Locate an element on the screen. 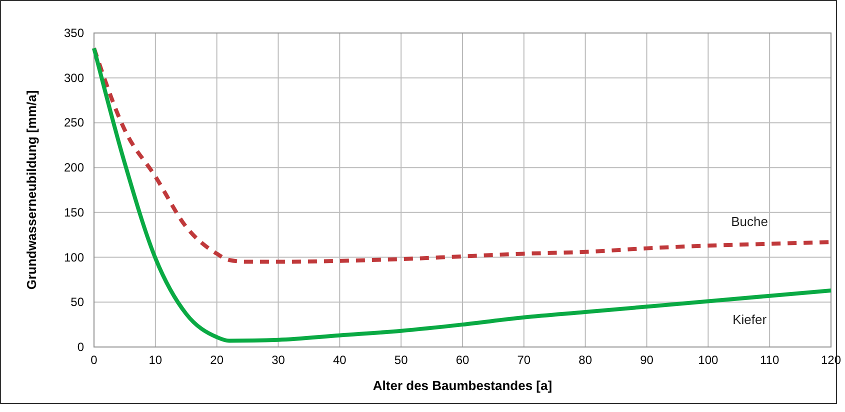 This screenshot has height=412, width=845. x-tick-label: 40 is located at coordinates (339, 360).